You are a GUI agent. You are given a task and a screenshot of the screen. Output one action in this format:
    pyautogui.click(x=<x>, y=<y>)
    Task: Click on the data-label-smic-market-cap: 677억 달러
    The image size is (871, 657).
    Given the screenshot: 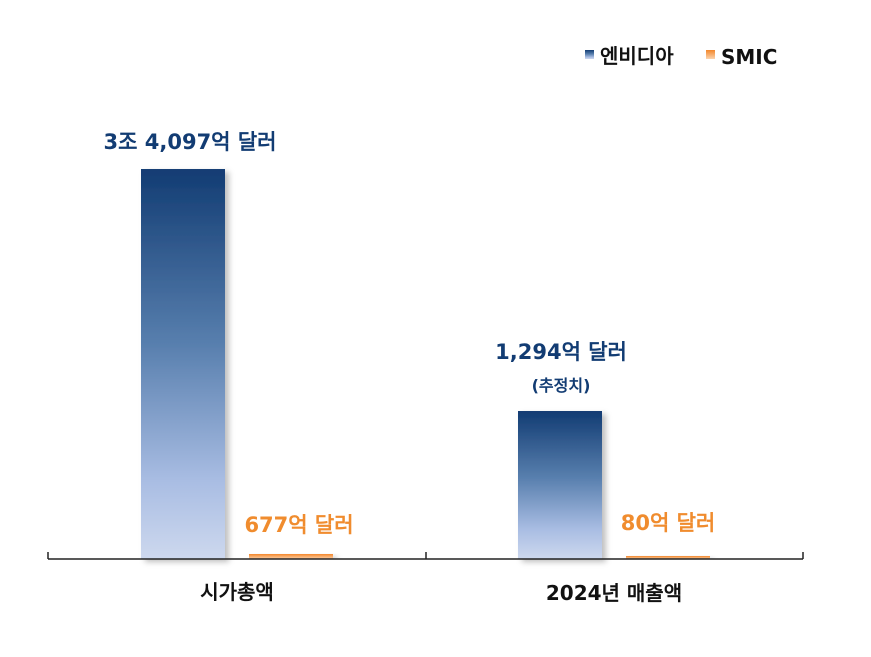 What is the action you would take?
    pyautogui.click(x=298, y=525)
    